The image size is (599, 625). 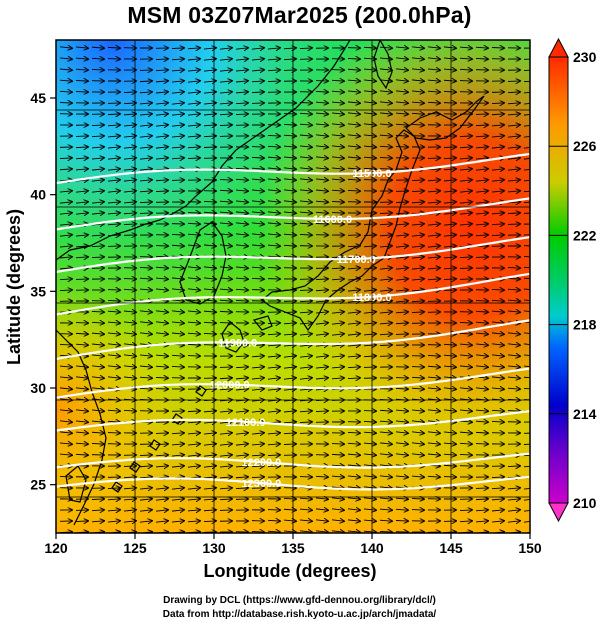 What do you see at coordinates (372, 548) in the screenshot?
I see `x-tick-label: 140` at bounding box center [372, 548].